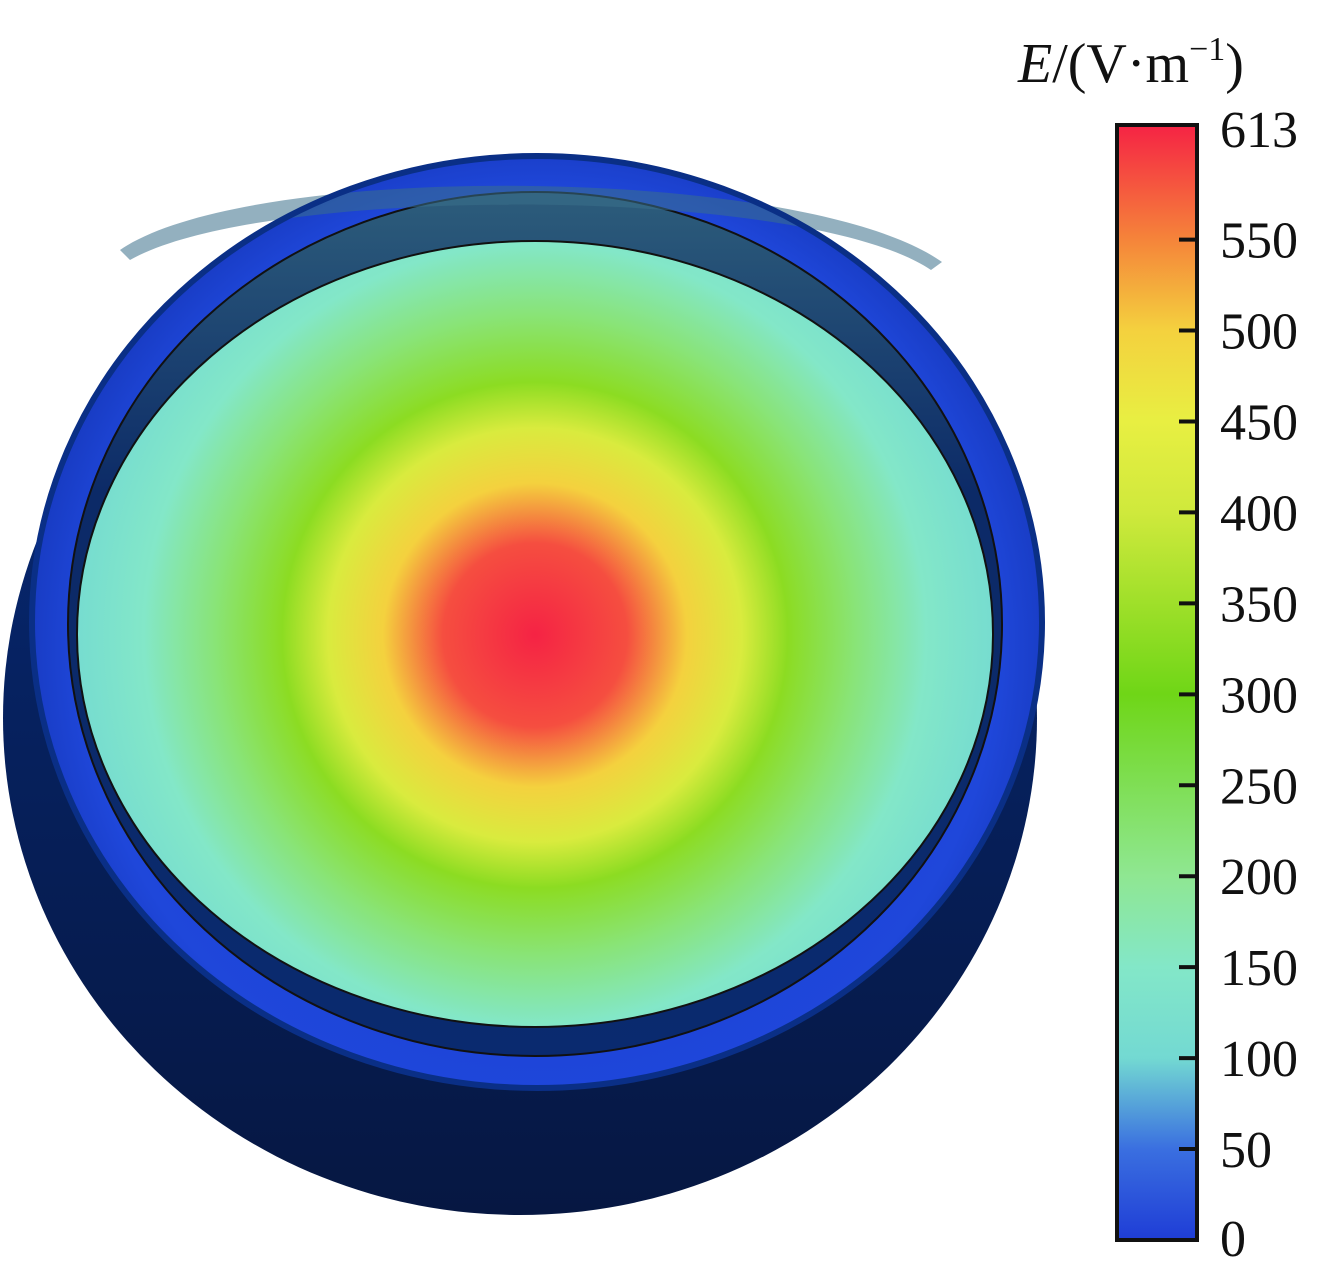 The width and height of the screenshot is (1323, 1282). What do you see at coordinates (1259, 695) in the screenshot?
I see `colorbar-tick-label-300: 300` at bounding box center [1259, 695].